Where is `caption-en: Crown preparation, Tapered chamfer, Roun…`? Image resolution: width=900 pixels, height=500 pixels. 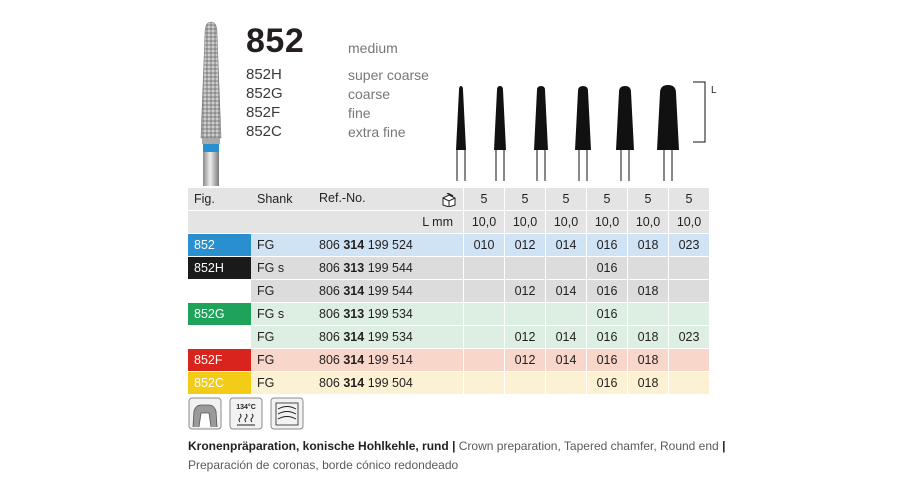
caption-en: Crown preparation, Tapered chamfer, Roun… is located at coordinates (588, 446).